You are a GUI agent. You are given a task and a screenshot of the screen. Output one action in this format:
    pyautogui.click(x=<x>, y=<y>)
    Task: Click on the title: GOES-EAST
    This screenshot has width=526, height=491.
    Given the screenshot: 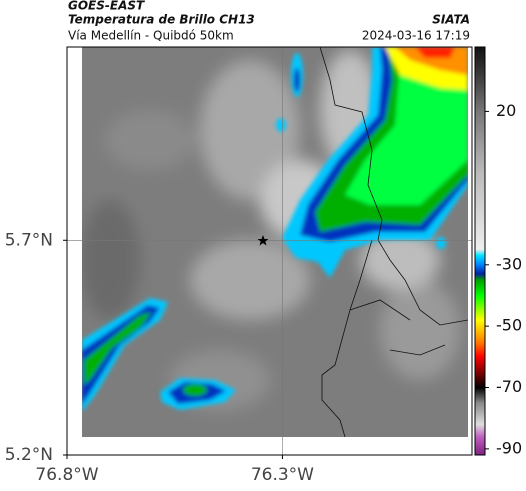 What is the action you would take?
    pyautogui.click(x=106, y=6)
    